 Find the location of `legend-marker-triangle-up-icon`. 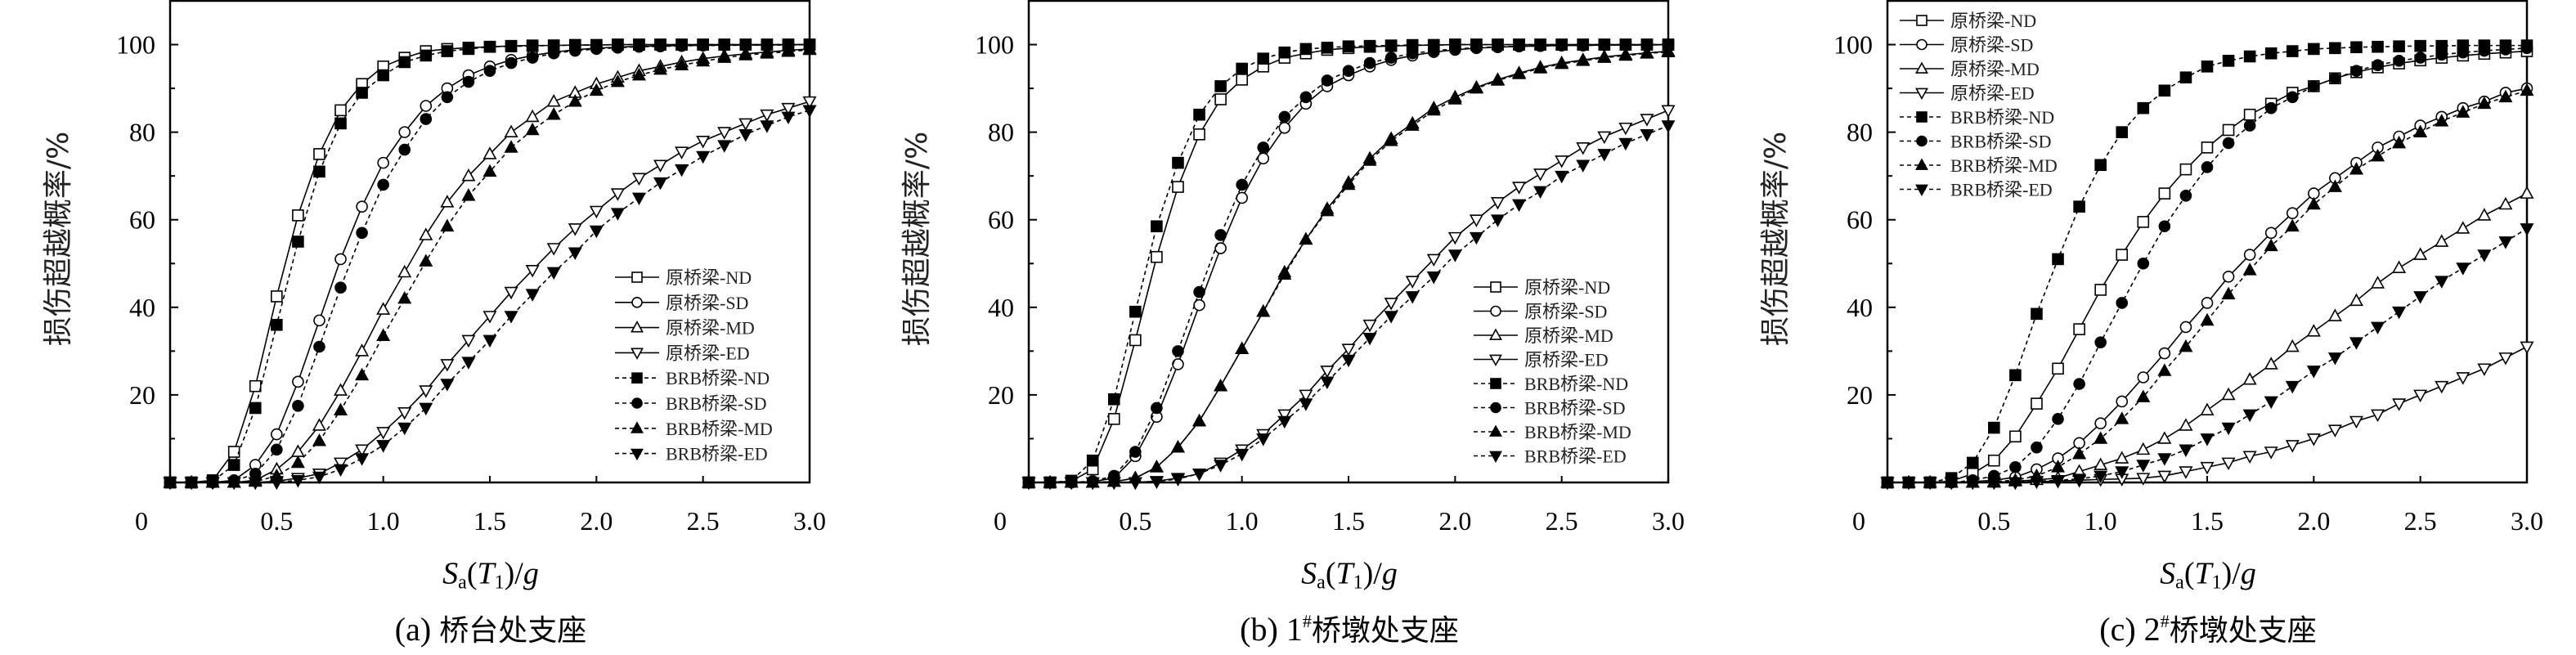

legend-marker-triangle-up-icon is located at coordinates (1921, 164).